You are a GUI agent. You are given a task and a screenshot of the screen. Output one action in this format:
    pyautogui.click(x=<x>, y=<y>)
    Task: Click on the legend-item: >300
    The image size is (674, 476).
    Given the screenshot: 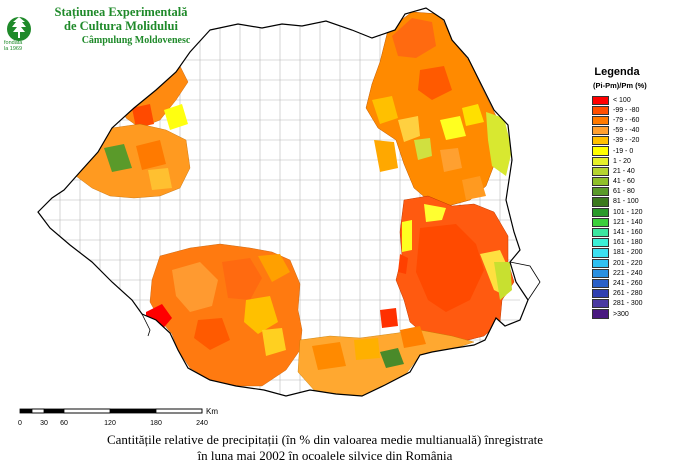 What is the action you would take?
    pyautogui.click(x=628, y=314)
    